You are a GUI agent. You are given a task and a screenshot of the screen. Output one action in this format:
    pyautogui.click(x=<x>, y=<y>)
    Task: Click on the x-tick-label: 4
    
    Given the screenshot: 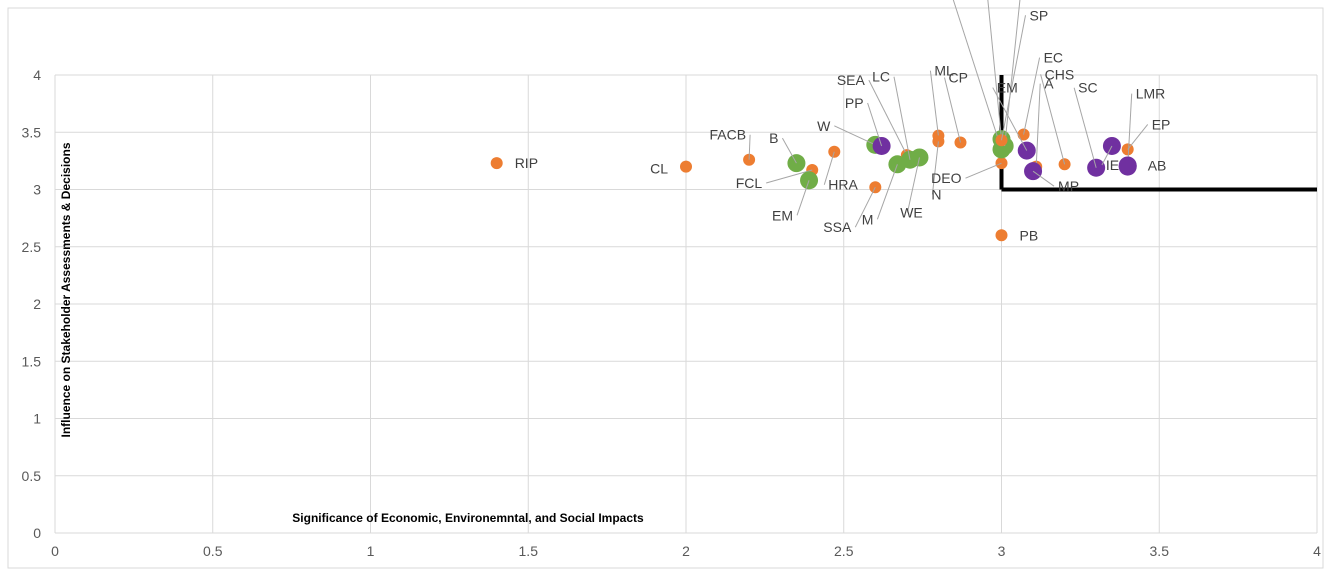 What is the action you would take?
    pyautogui.click(x=1317, y=551)
    